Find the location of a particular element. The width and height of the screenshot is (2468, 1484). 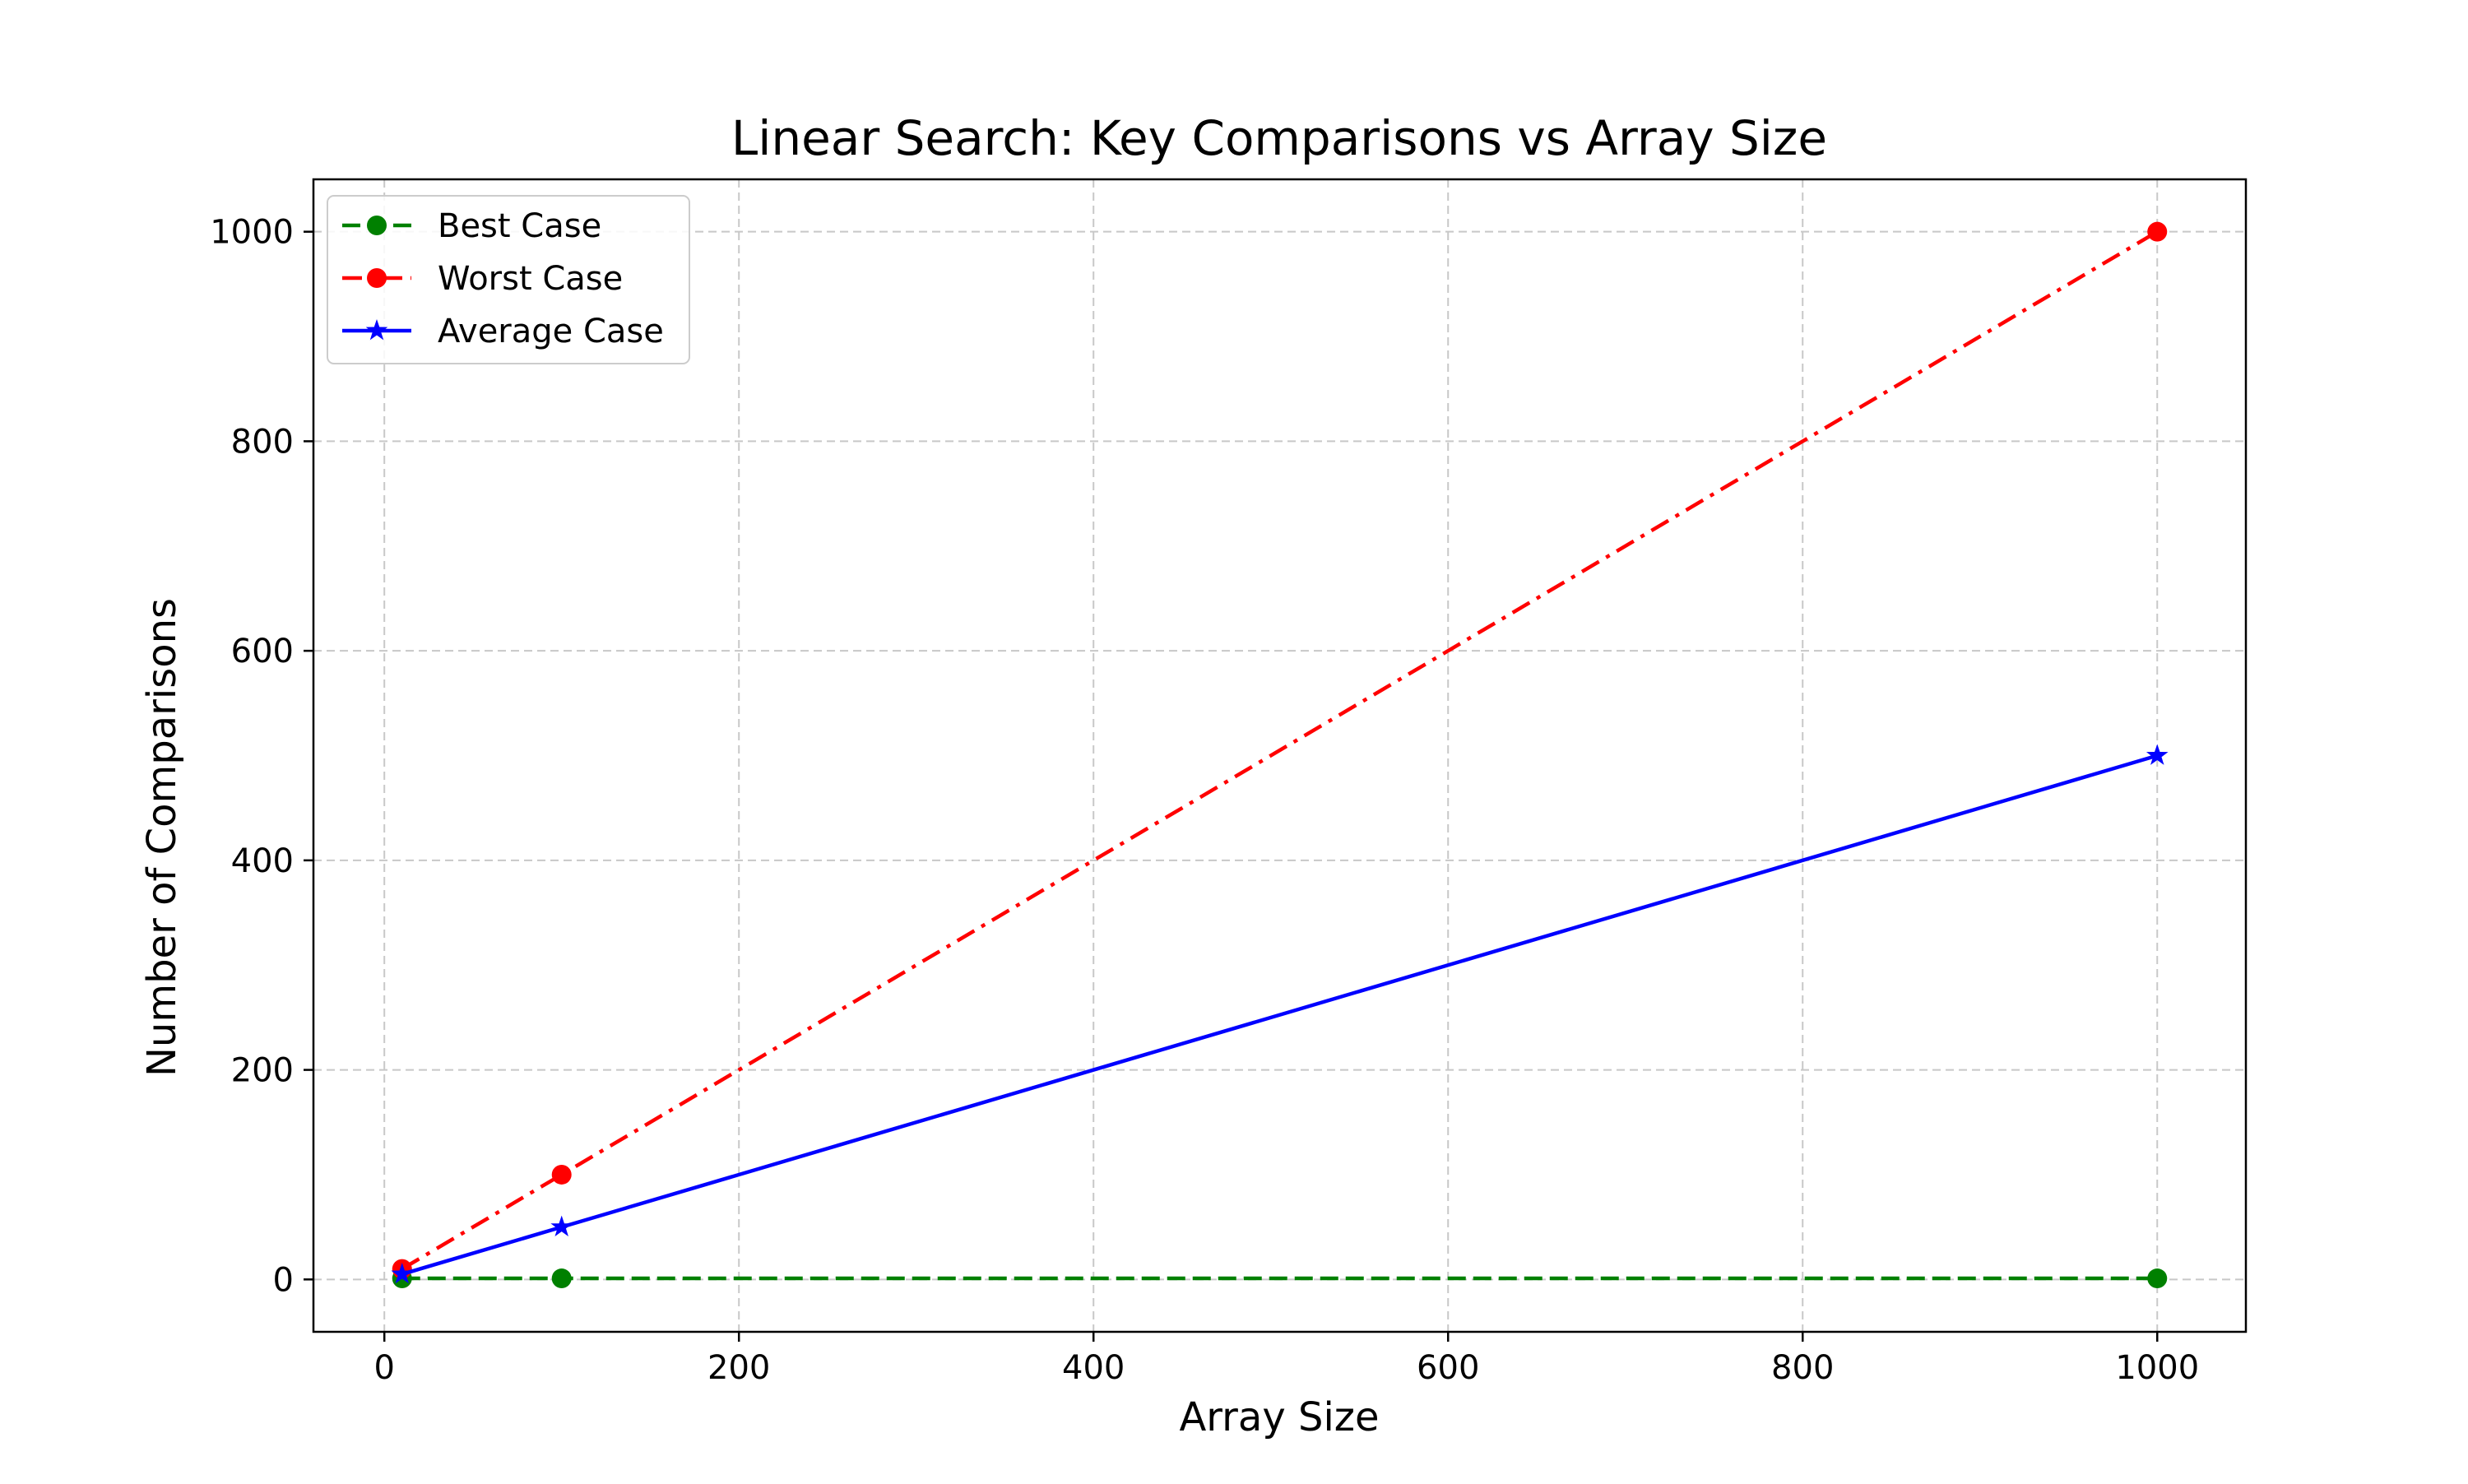

x-tick-label: 0 is located at coordinates (383, 1368).